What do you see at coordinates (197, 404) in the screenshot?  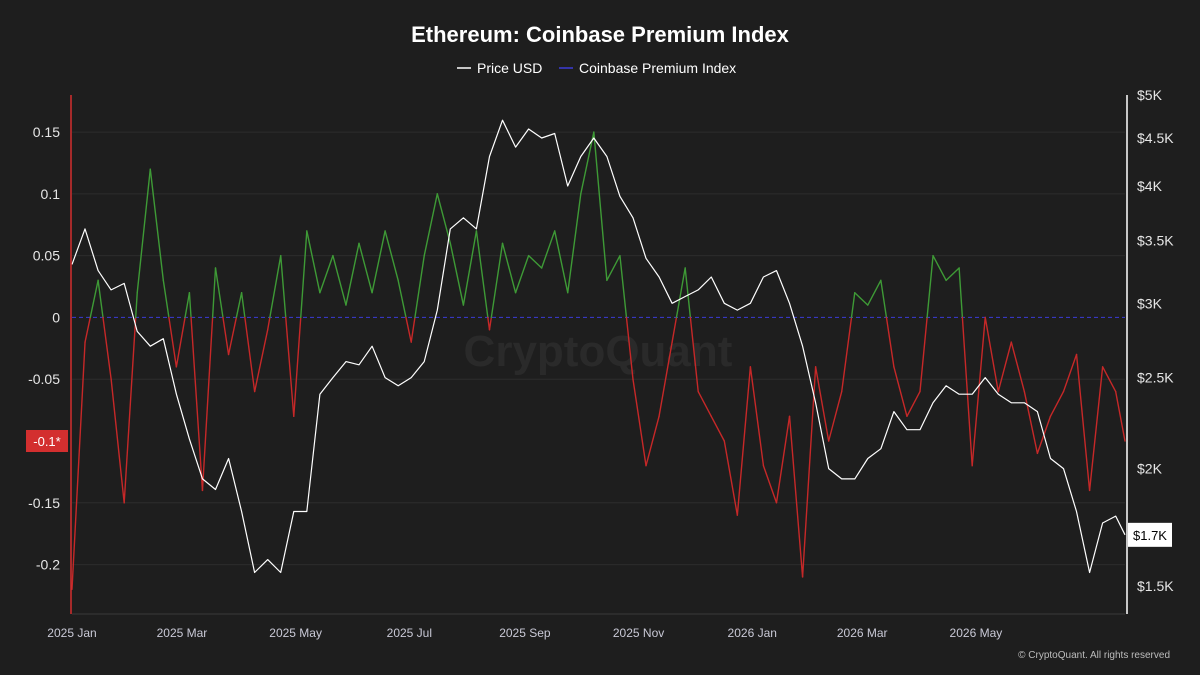 I see `premium-segment-9-b` at bounding box center [197, 404].